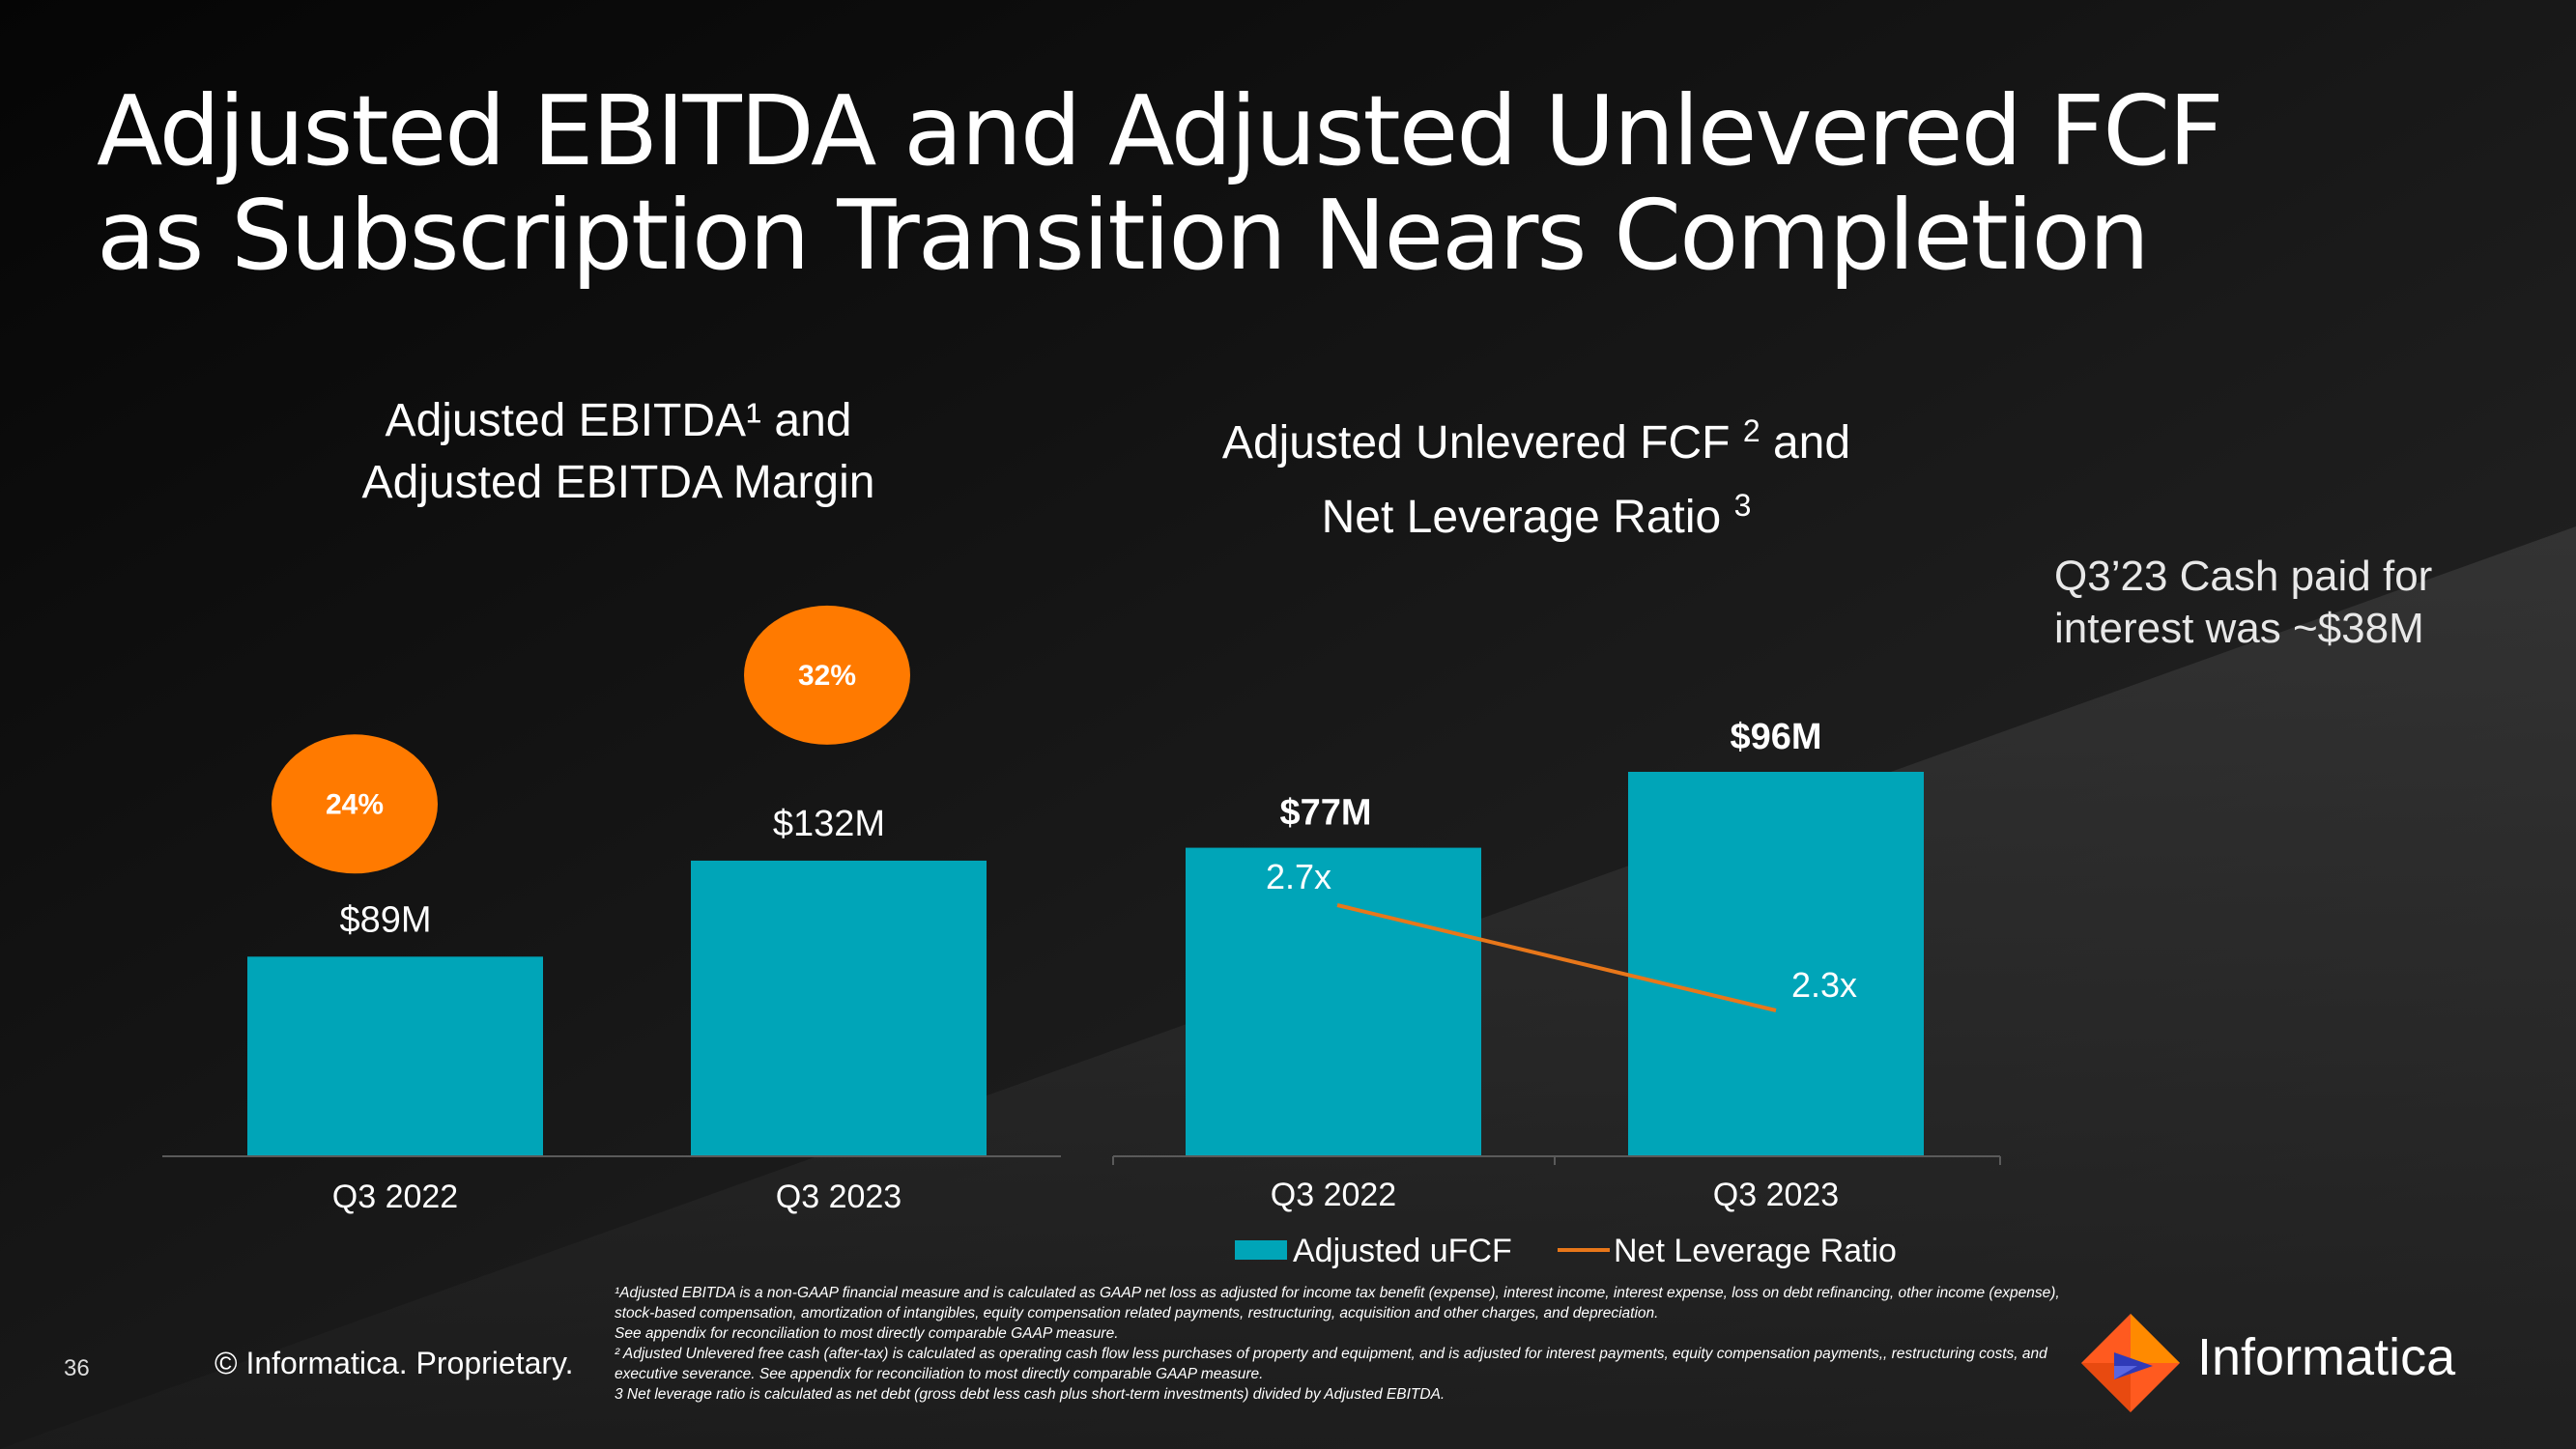 The image size is (2576, 1449). What do you see at coordinates (1261, 1250) in the screenshot?
I see `legend-swatch-ufcf` at bounding box center [1261, 1250].